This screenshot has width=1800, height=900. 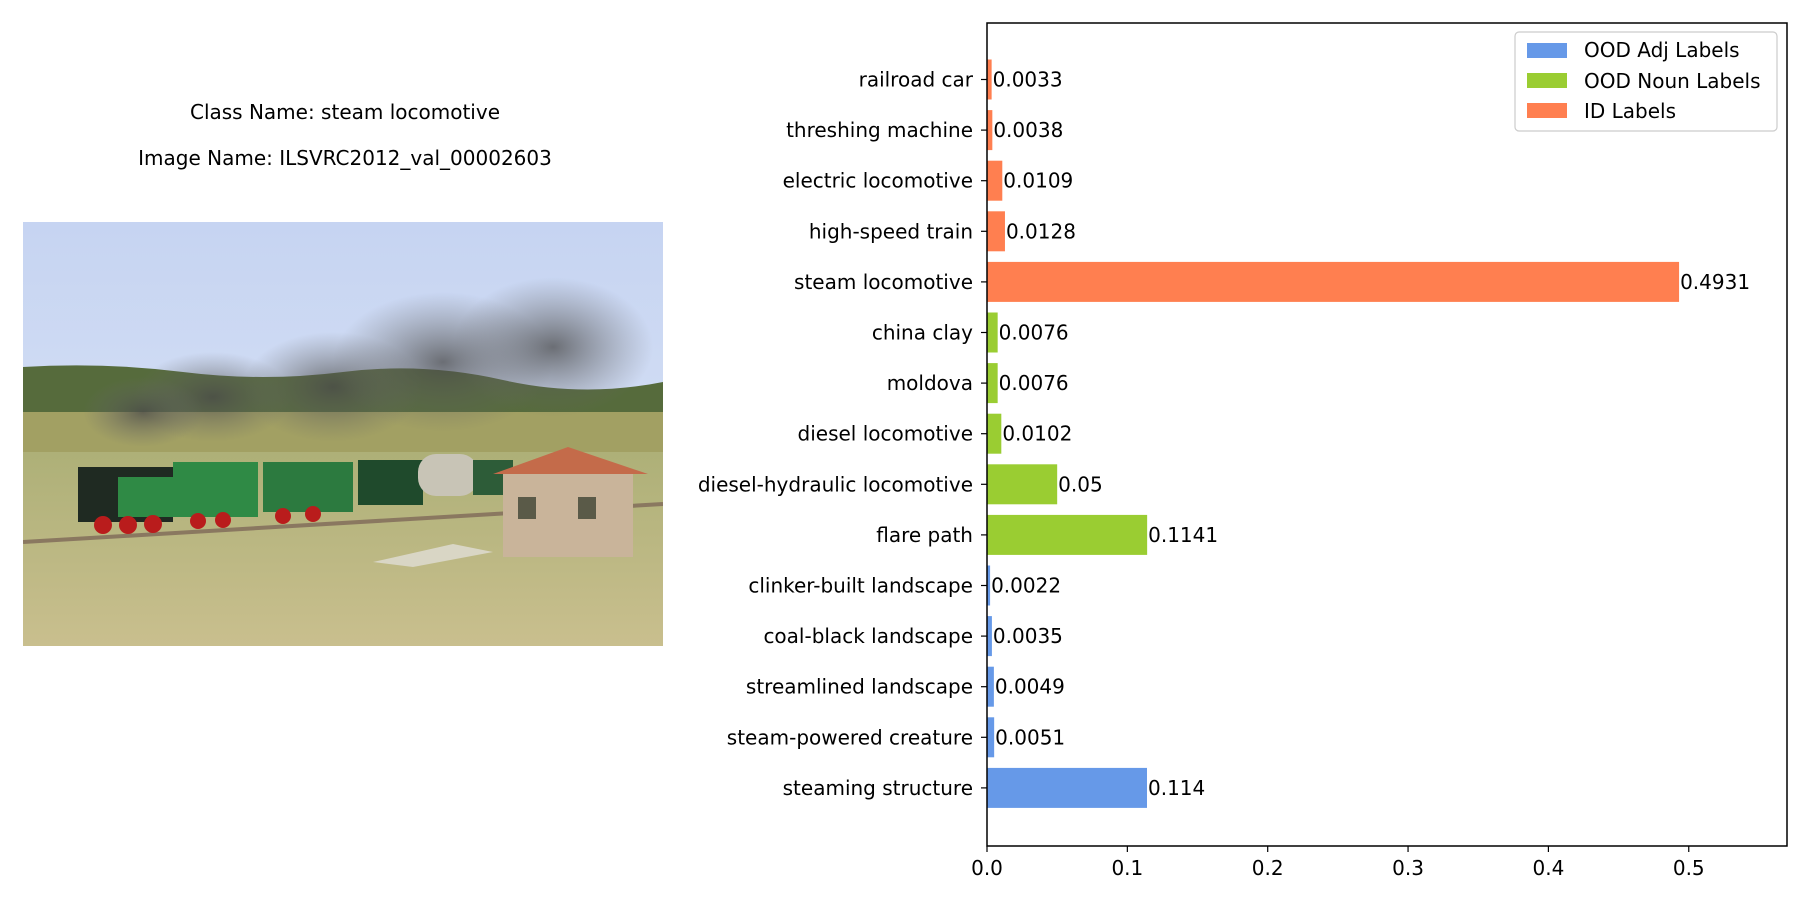 I want to click on legend-box, so click(x=1646, y=81).